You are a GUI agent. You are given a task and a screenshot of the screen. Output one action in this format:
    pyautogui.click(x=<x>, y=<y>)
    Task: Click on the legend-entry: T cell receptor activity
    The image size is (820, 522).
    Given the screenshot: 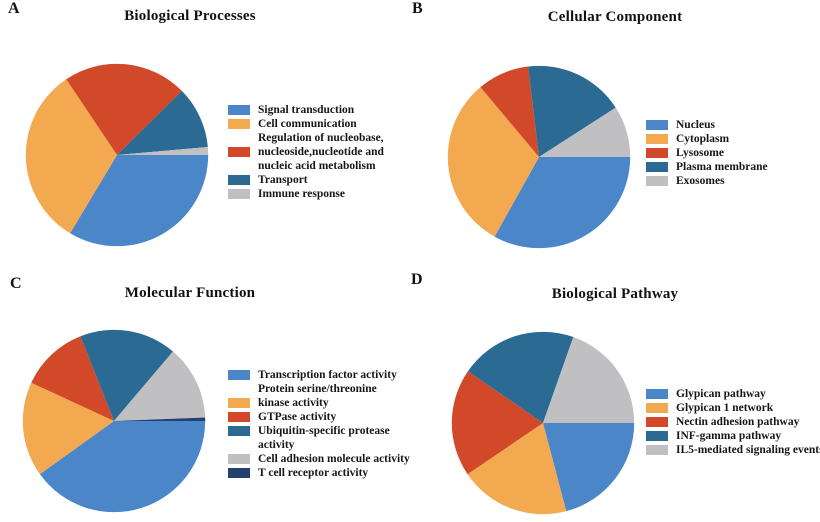 What is the action you would take?
    pyautogui.click(x=319, y=473)
    